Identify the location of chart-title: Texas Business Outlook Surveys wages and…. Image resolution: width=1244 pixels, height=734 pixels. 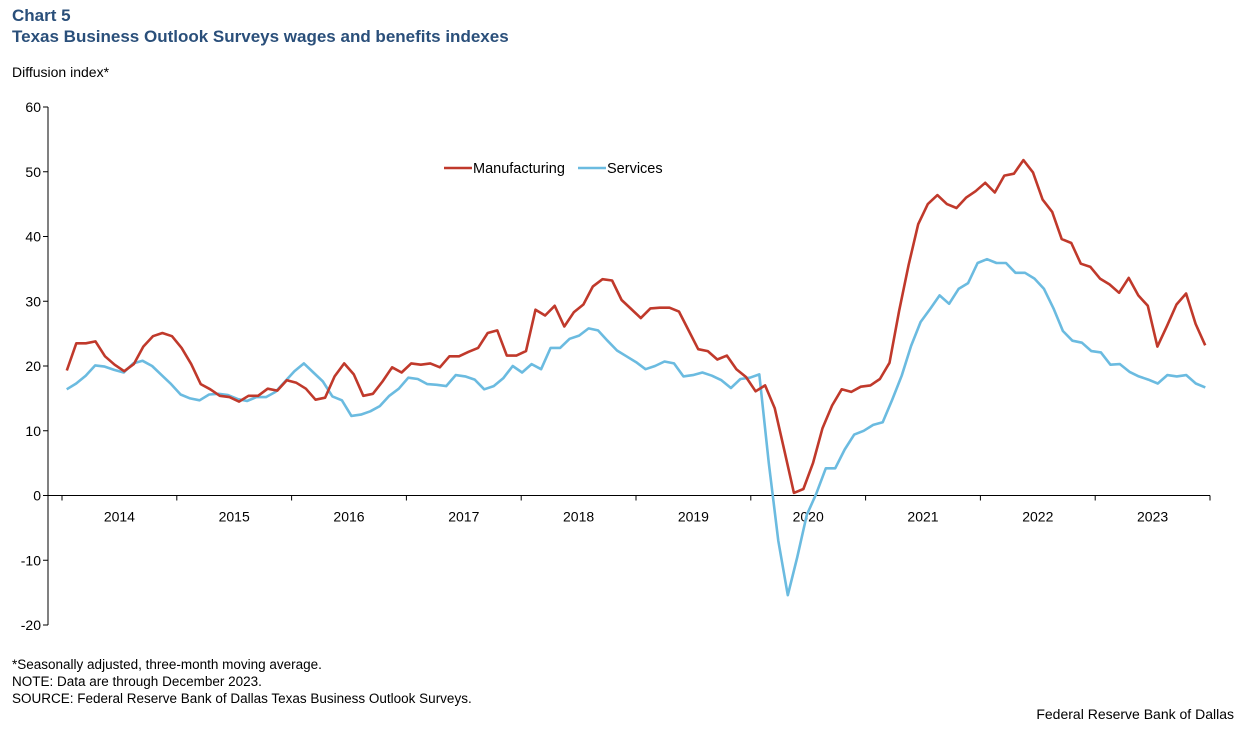
(260, 36).